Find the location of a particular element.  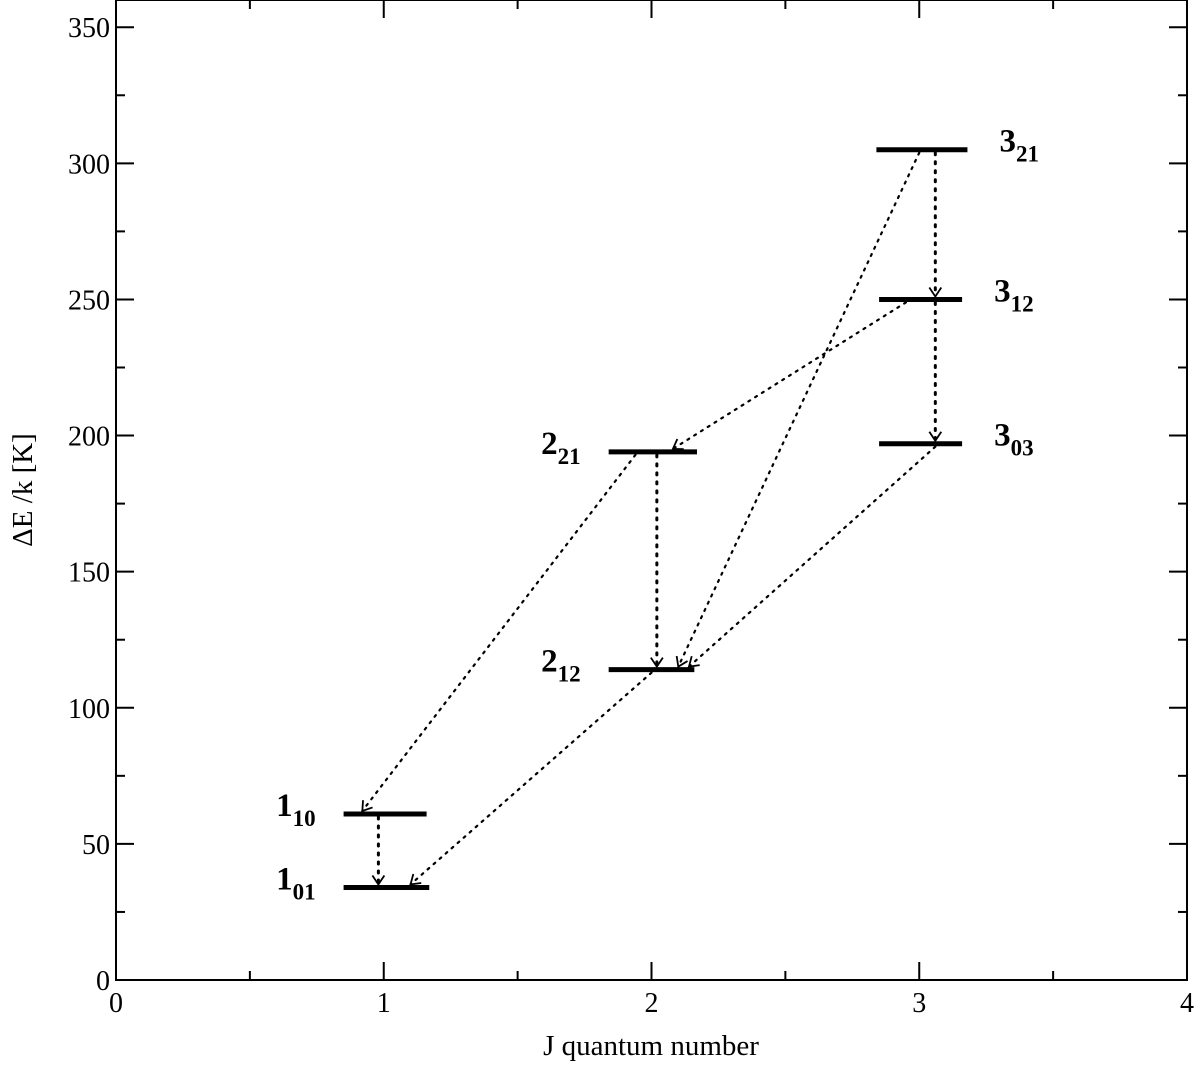

x-tick-label: 3 is located at coordinates (919, 1003).